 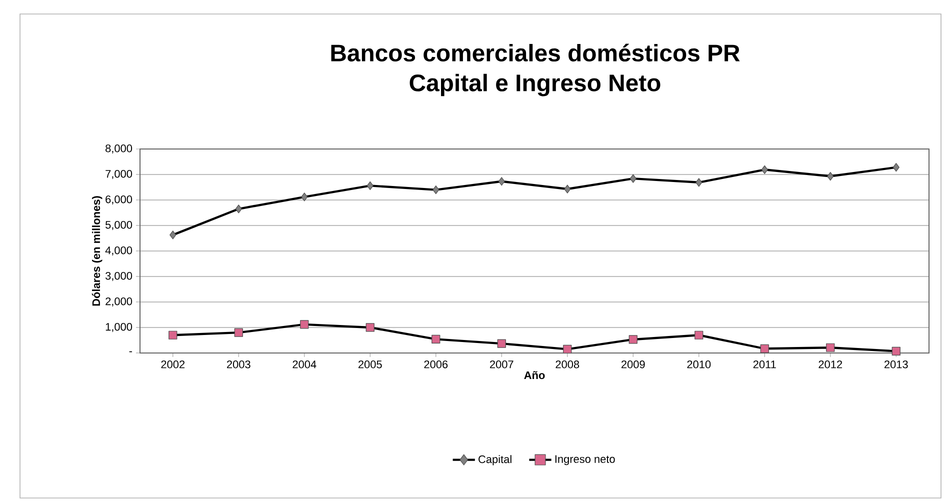 What do you see at coordinates (238, 364) in the screenshot?
I see `x-tick-label: 2003` at bounding box center [238, 364].